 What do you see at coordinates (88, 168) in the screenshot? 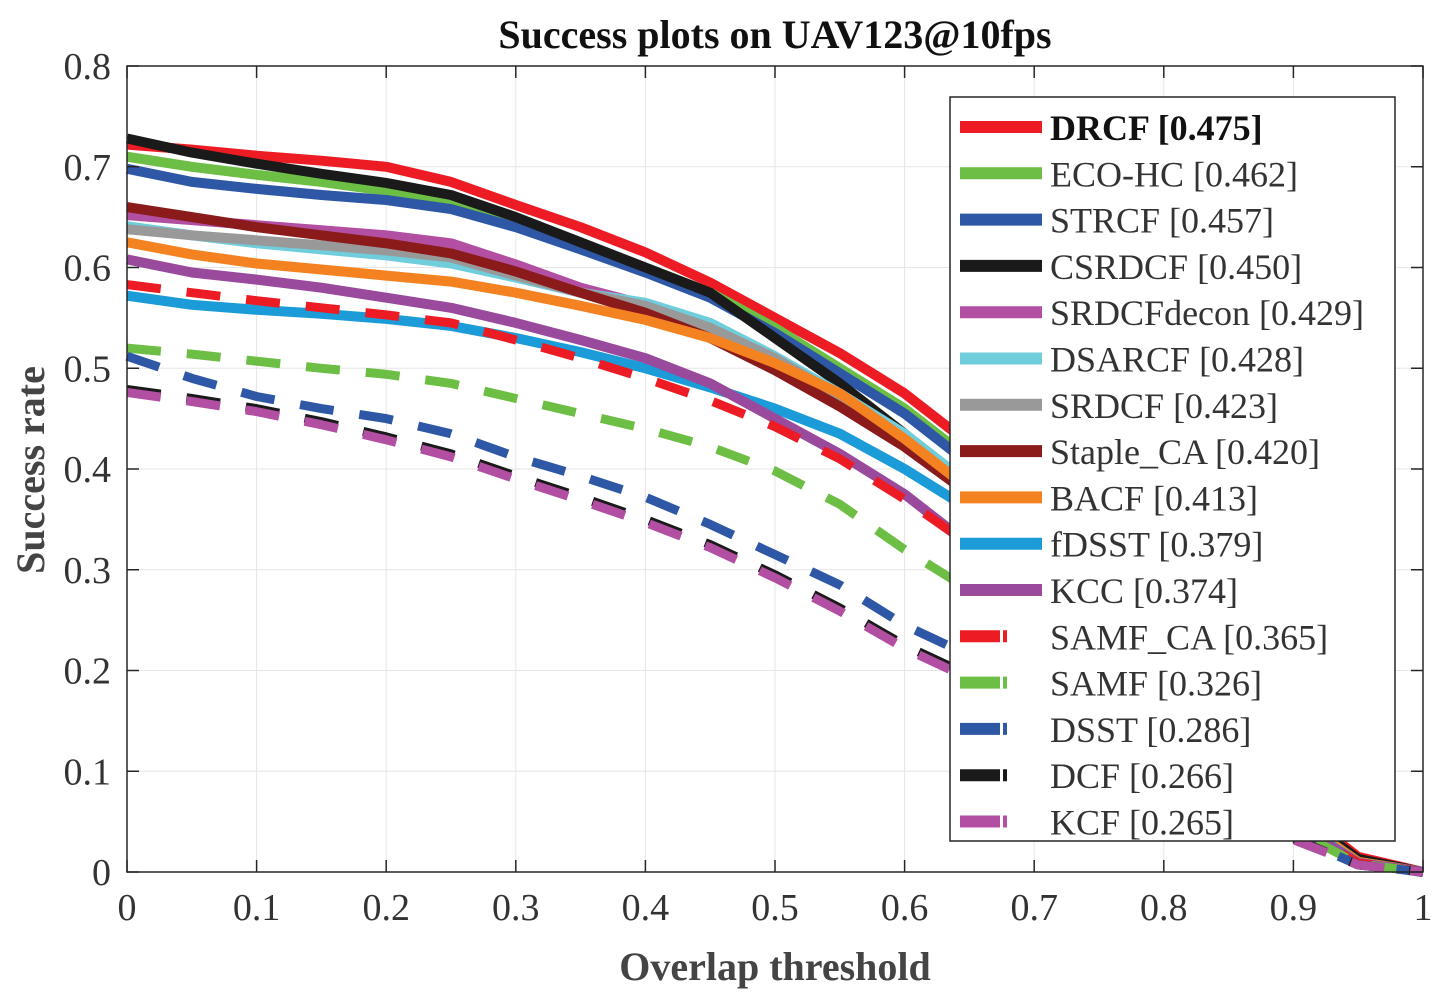
I see `y-tick-label: 0.7` at bounding box center [88, 168].